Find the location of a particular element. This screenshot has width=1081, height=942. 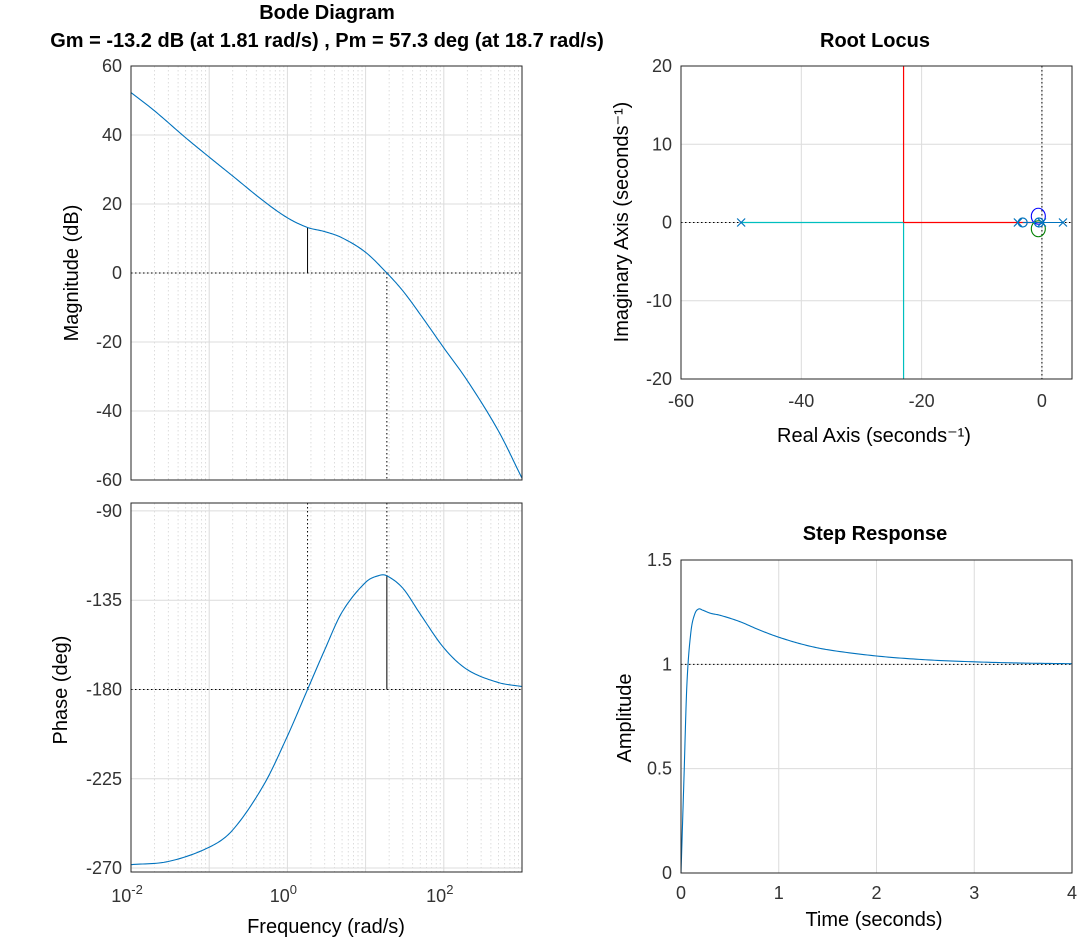

magnitude-y-tick-label: 0 is located at coordinates (117, 273).